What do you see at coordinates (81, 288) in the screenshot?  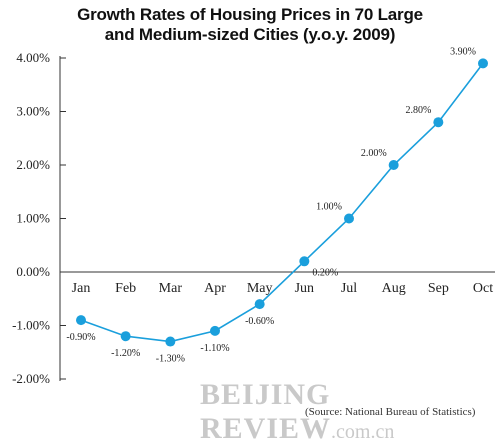 I see `x-tick-label: Jan` at bounding box center [81, 288].